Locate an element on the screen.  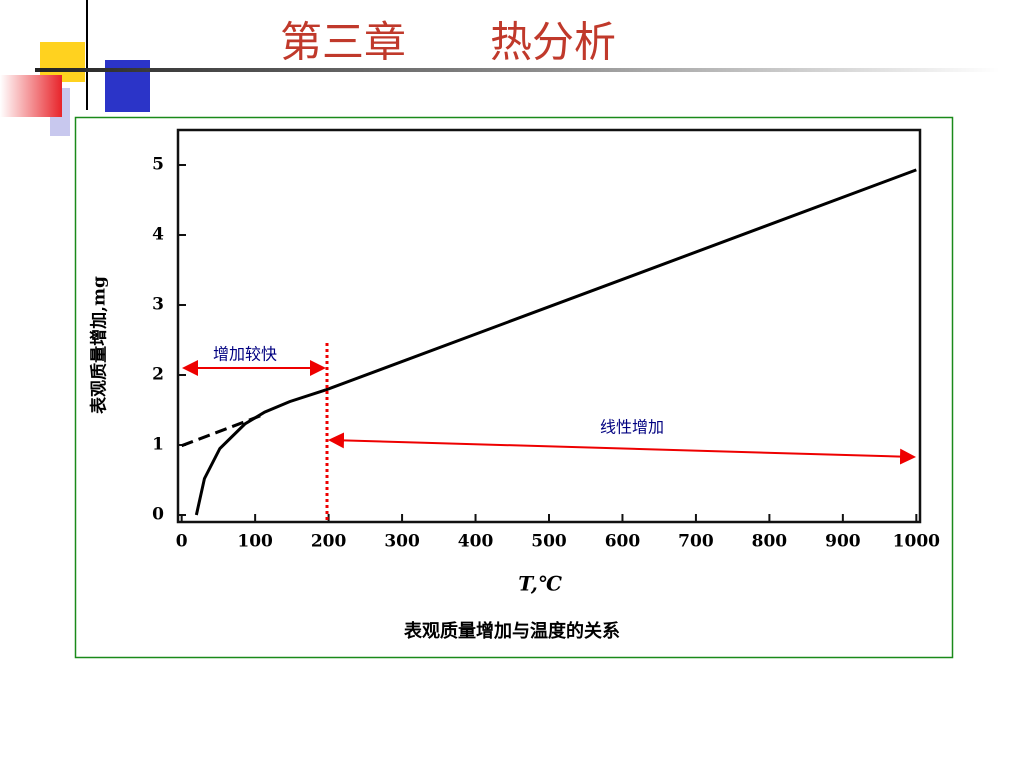
deco-red is located at coordinates (31, 96).